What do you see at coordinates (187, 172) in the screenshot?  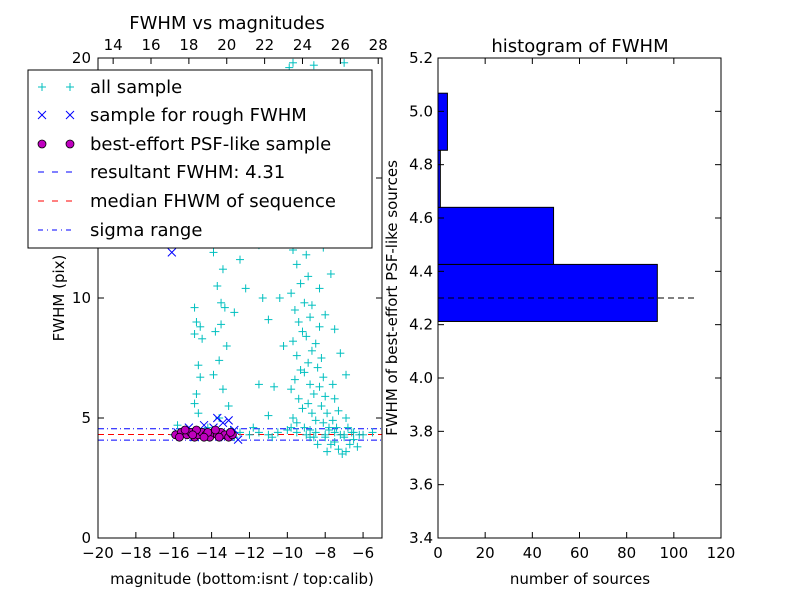 I see `legend-label: resultant FWHM: 4.31` at bounding box center [187, 172].